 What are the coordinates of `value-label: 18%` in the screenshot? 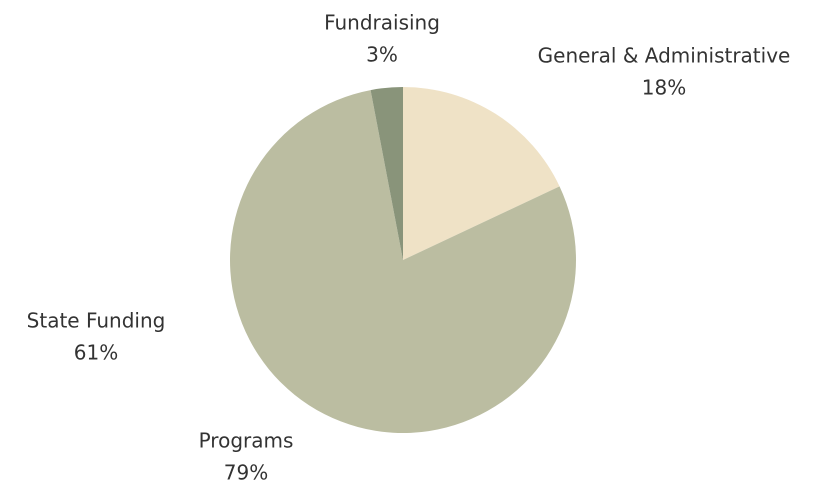 It's located at (664, 88).